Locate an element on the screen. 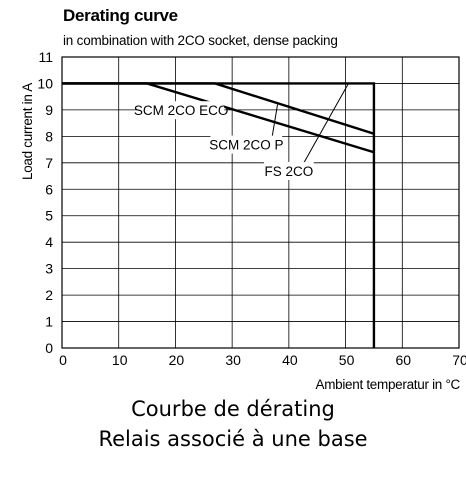  caption-line-2: Relais associé à une base is located at coordinates (233, 439).